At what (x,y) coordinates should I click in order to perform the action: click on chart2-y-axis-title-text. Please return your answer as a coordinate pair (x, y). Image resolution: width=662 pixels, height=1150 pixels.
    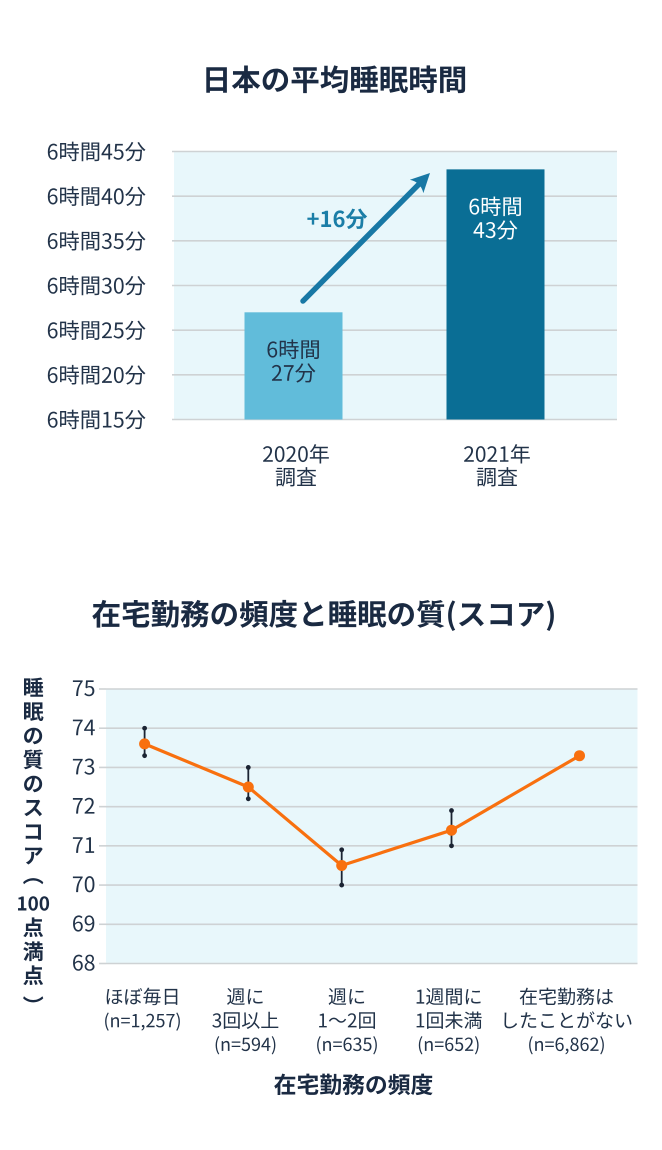
    Looking at the image, I should click on (34, 840).